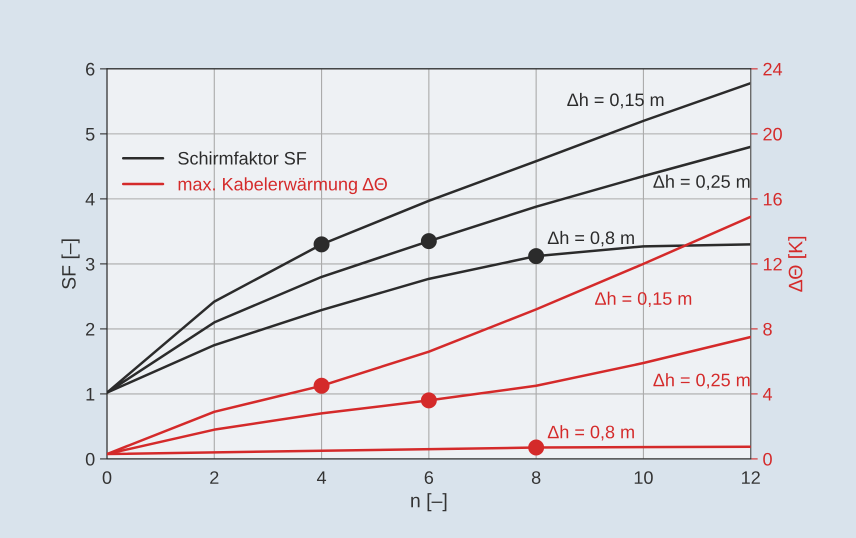 The image size is (856, 538). Describe the element at coordinates (90, 134) in the screenshot. I see `y-tick-label: 5` at that location.